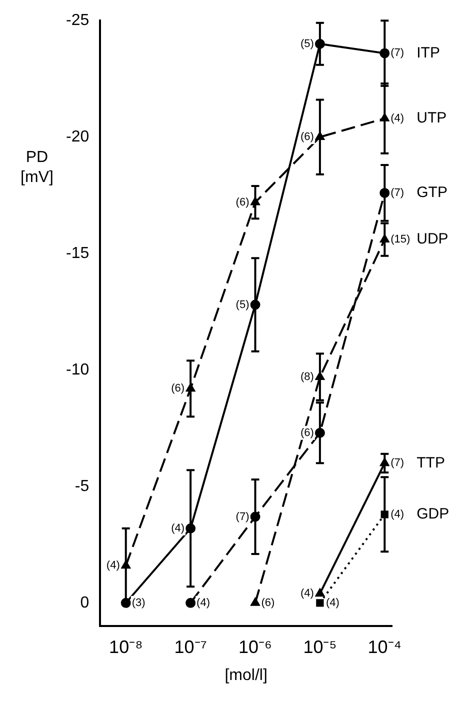 Image resolution: width=470 pixels, height=702 pixels. I want to click on x-tick-label: 10⁻⁶, so click(255, 646).